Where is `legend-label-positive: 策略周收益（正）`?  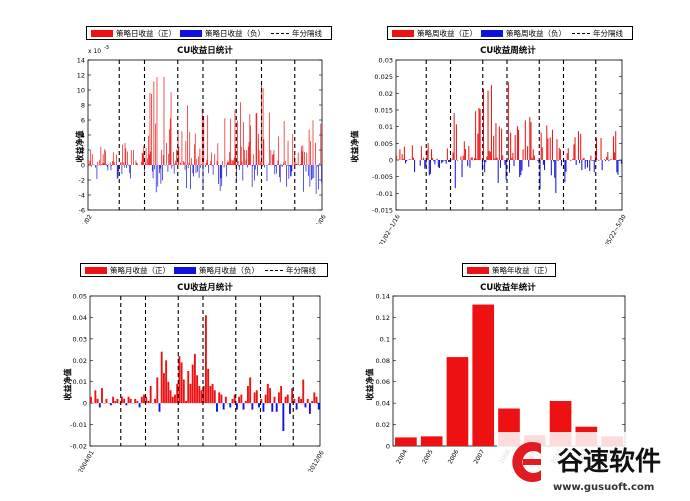 legend-label-positive: 策略周收益（正） is located at coordinates (447, 33).